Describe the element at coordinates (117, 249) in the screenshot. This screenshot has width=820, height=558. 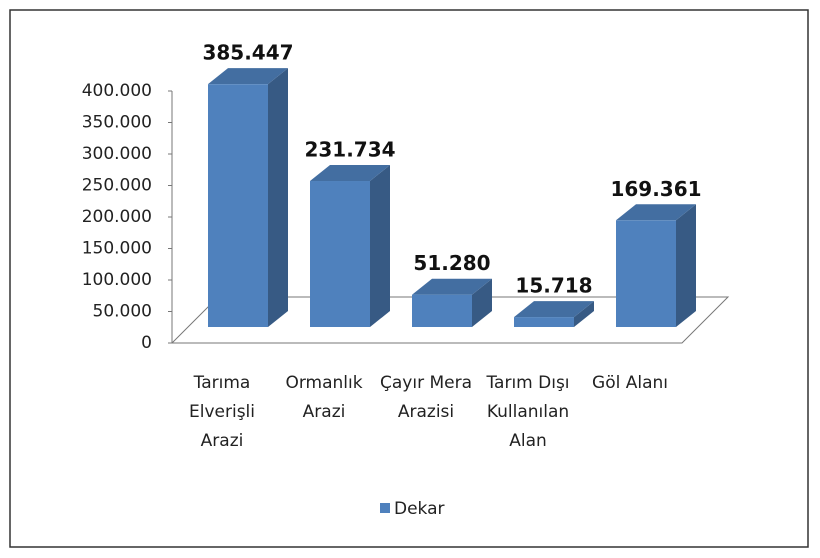
I see `y-tick-label: 150.000` at that location.